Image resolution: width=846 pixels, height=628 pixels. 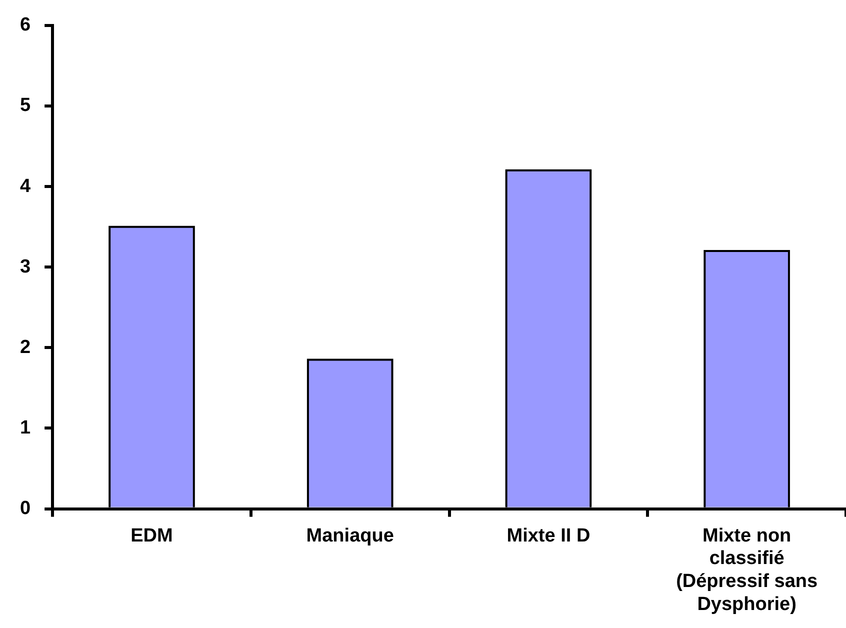 I want to click on x-tick-label: Mixte non classifié (Dépressif sans Dysphorie), so click(x=747, y=570).